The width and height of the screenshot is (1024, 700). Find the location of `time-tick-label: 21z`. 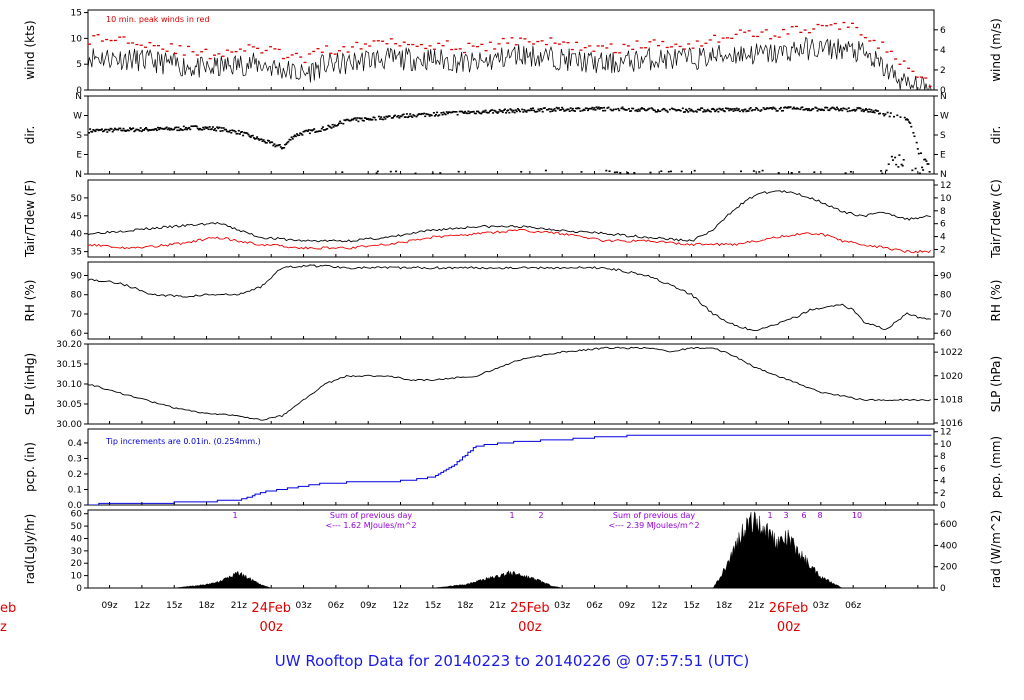

time-tick-label: 21z is located at coordinates (756, 606).